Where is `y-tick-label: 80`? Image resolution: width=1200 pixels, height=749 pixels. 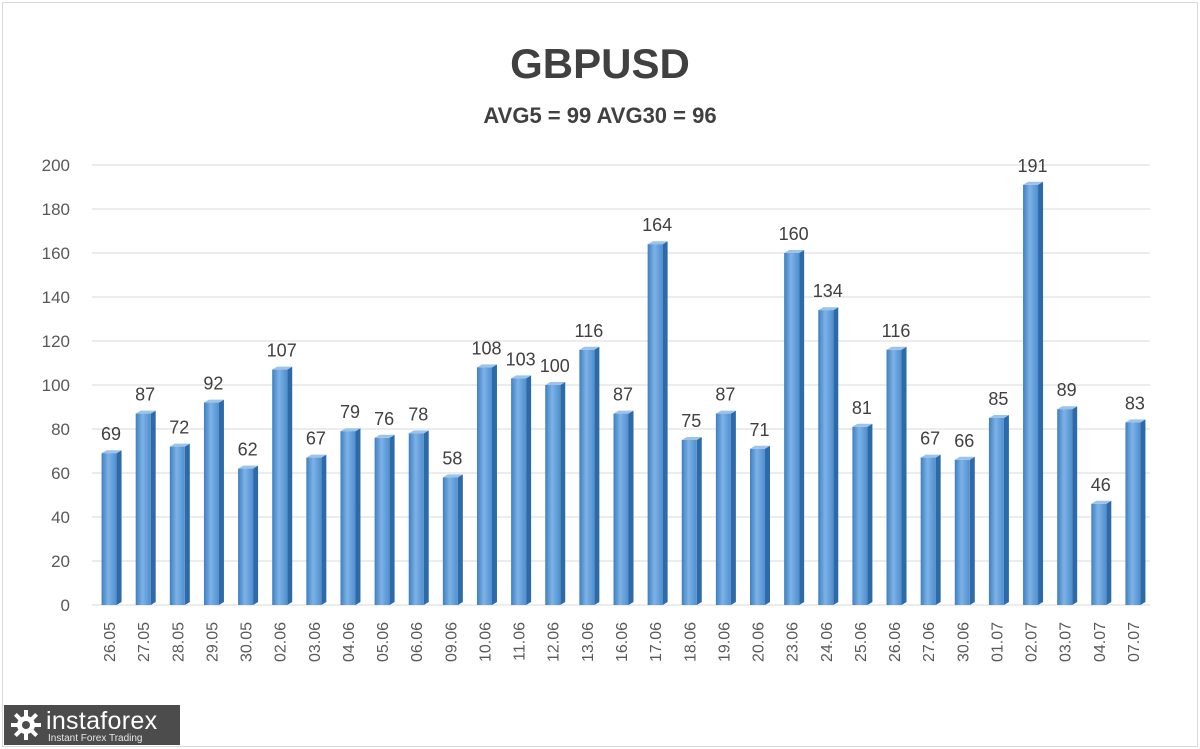 y-tick-label: 80 is located at coordinates (60, 429).